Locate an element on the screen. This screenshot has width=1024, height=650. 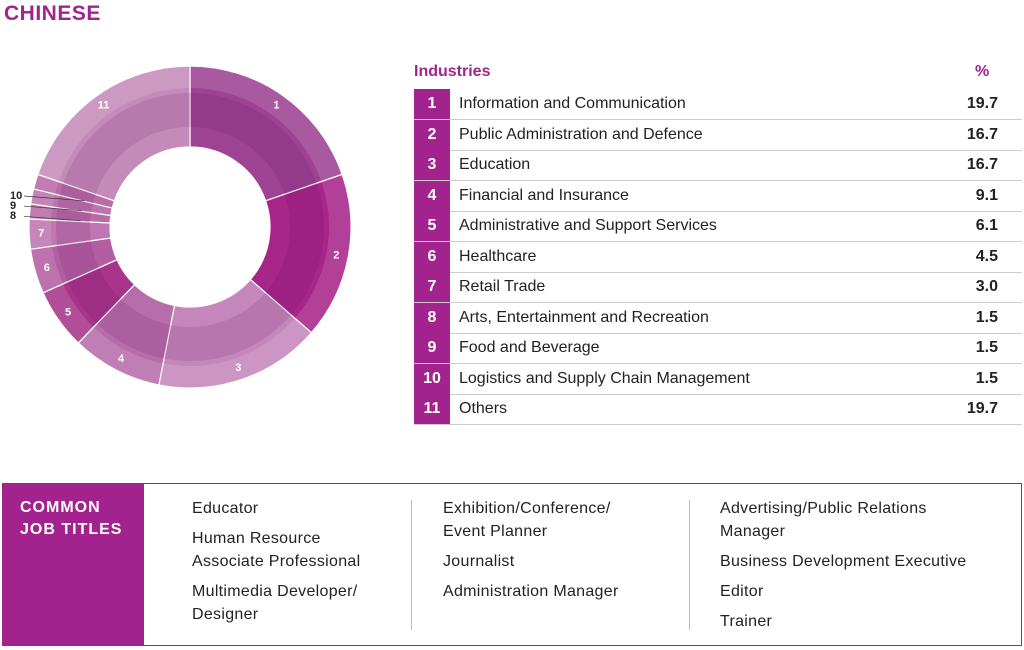
slice-label: 9 is located at coordinates (13, 206).